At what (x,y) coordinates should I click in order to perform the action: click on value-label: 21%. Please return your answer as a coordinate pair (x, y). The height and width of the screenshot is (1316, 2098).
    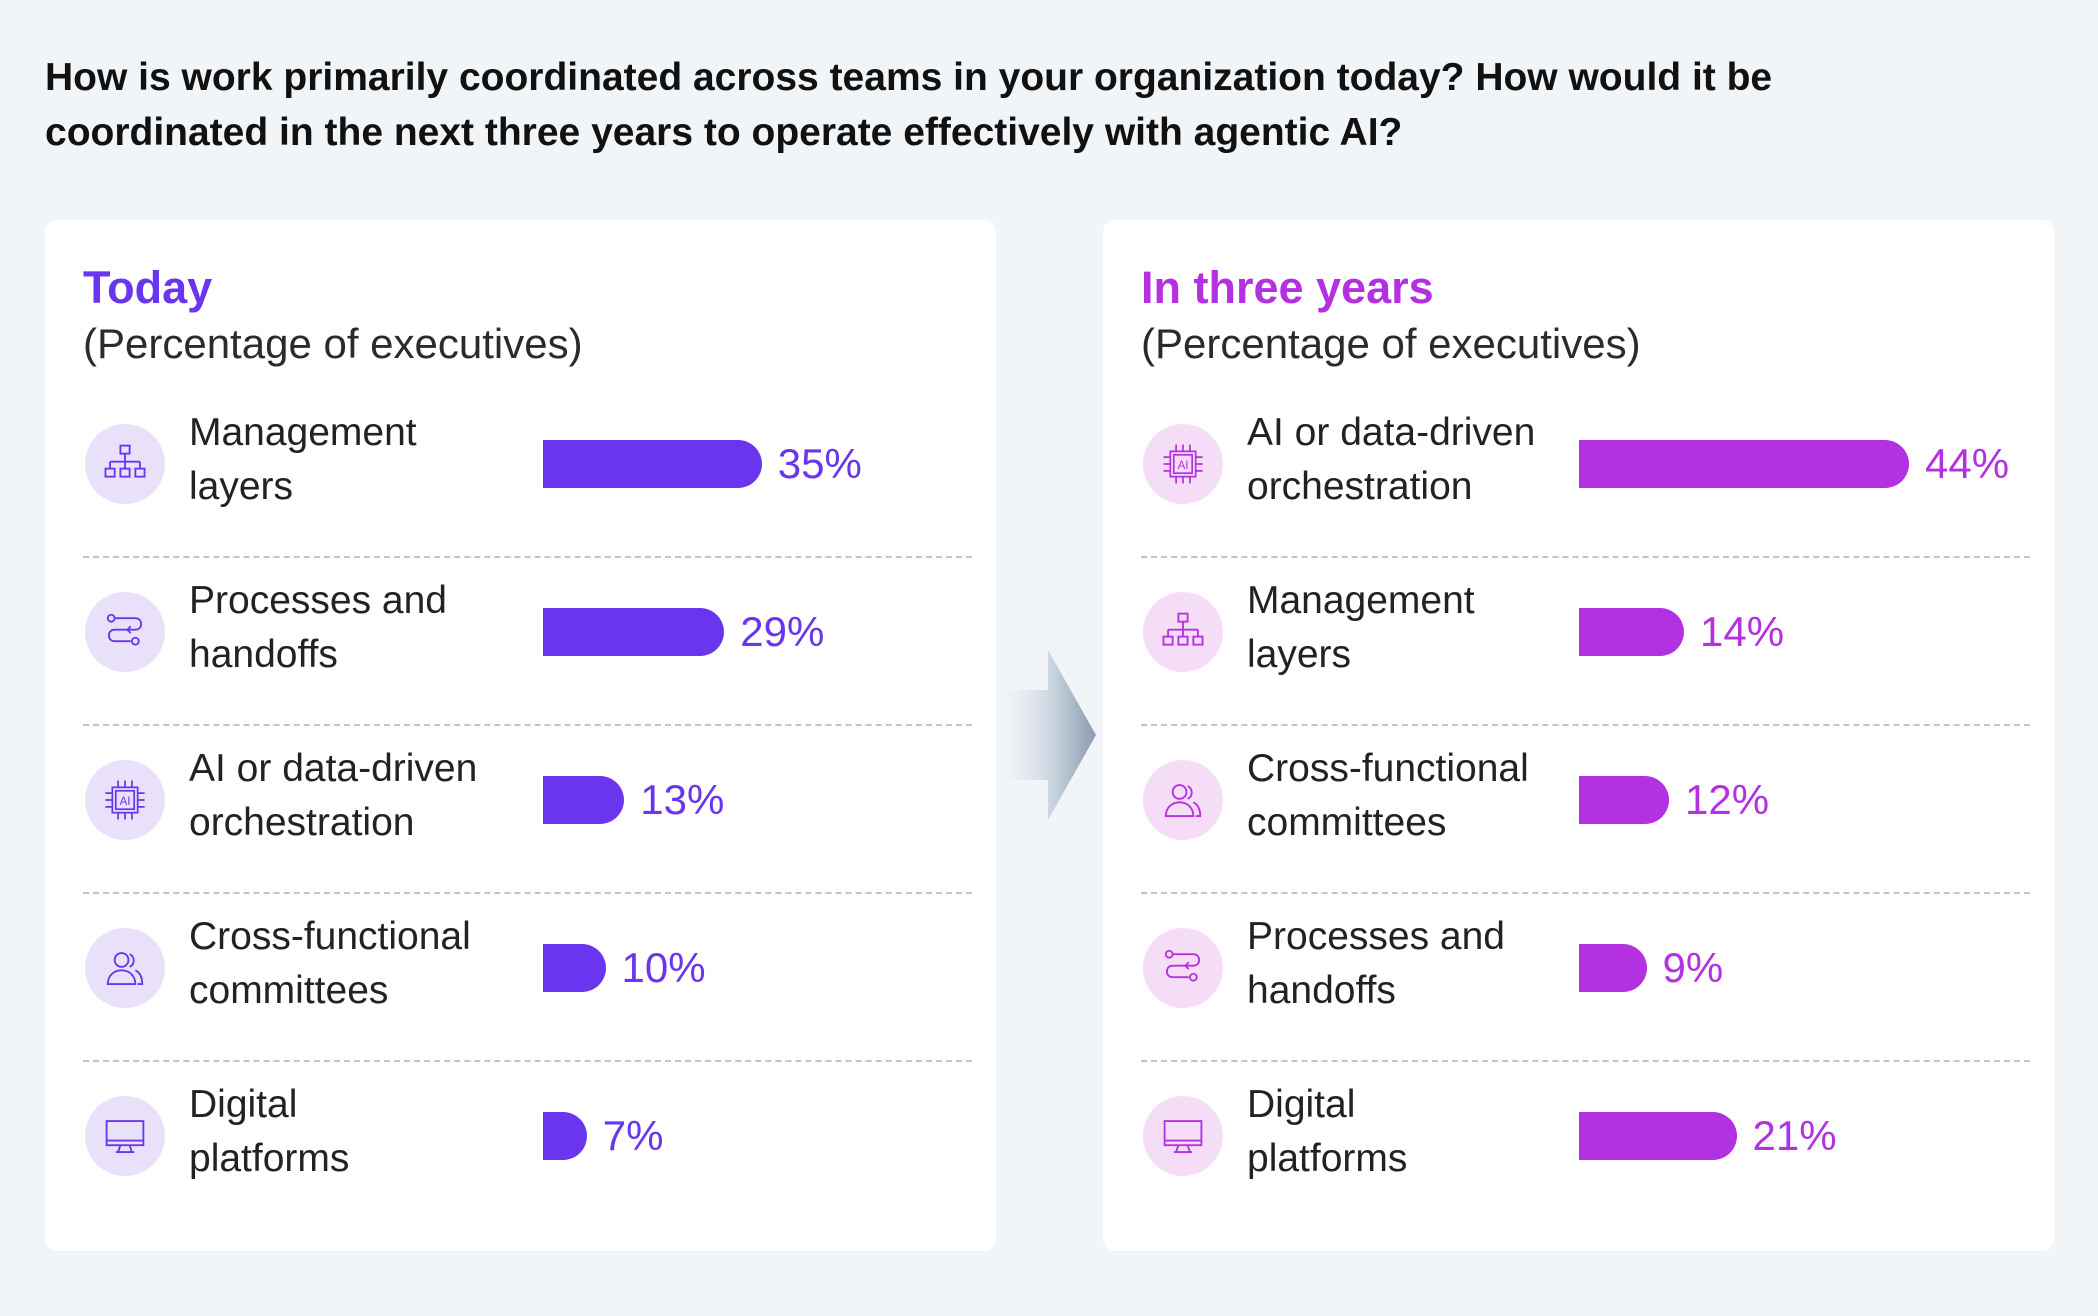
    Looking at the image, I should click on (1794, 1135).